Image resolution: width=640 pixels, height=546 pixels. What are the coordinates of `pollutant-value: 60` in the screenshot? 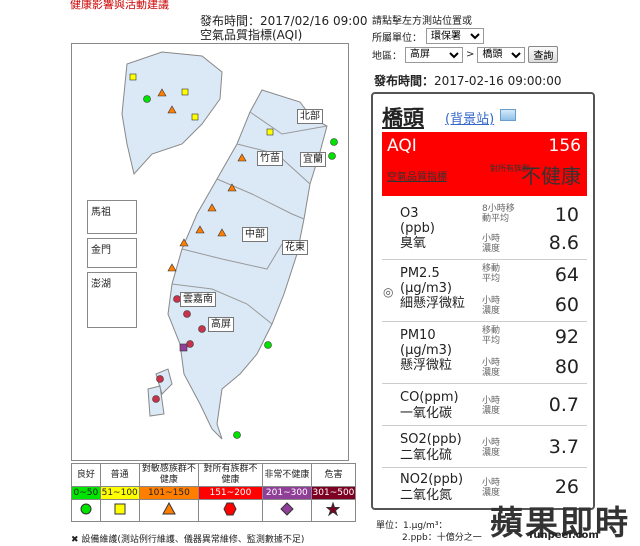 It's located at (566, 305).